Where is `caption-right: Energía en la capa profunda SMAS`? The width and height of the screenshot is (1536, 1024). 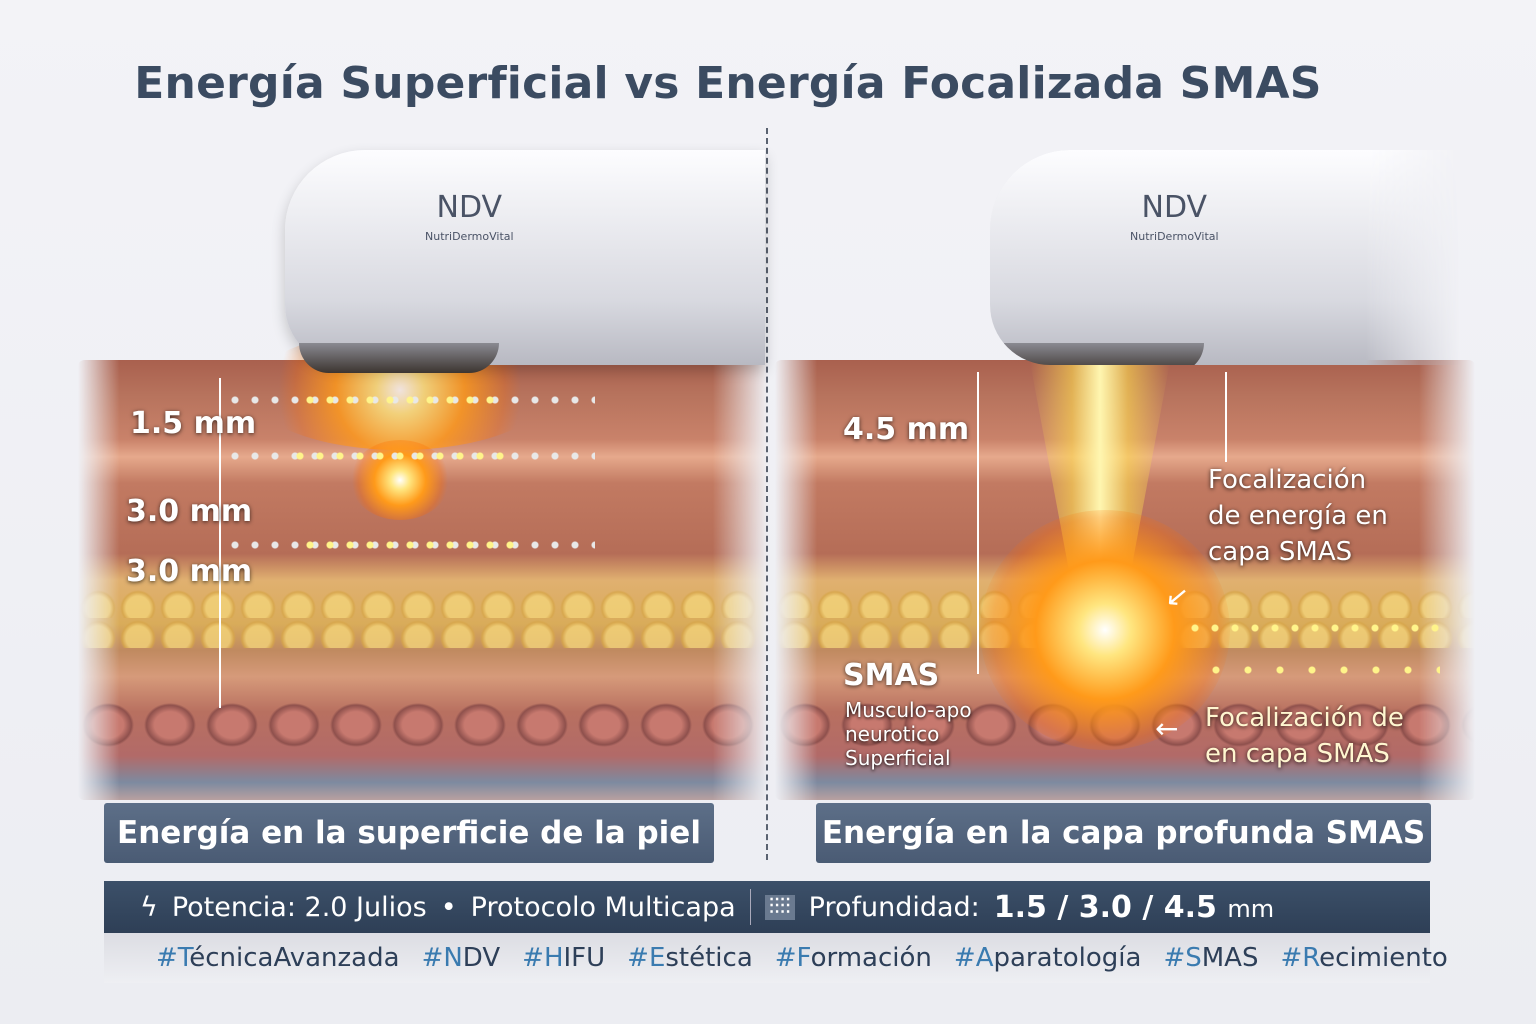 caption-right: Energía en la capa profunda SMAS is located at coordinates (1123, 833).